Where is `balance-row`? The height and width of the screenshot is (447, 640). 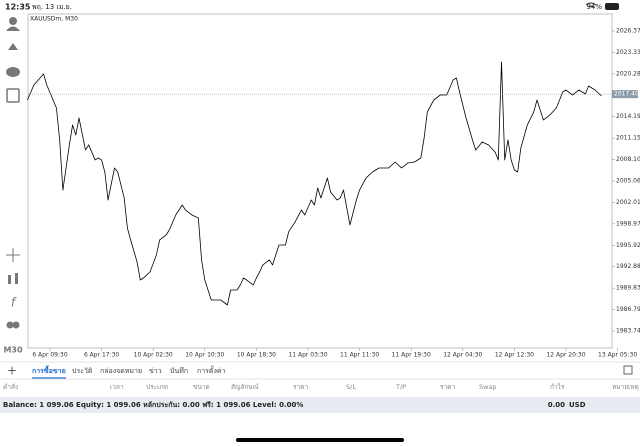
balance-row is located at coordinates (320, 405).